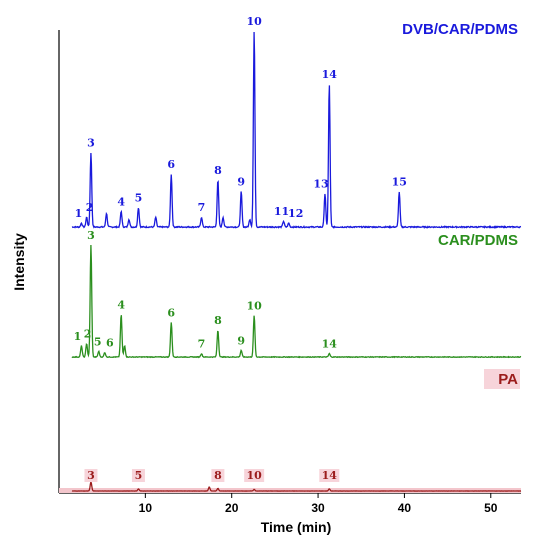 Image resolution: width=543 pixels, height=550 pixels. I want to click on series-name: CAR/PDMS, so click(478, 240).